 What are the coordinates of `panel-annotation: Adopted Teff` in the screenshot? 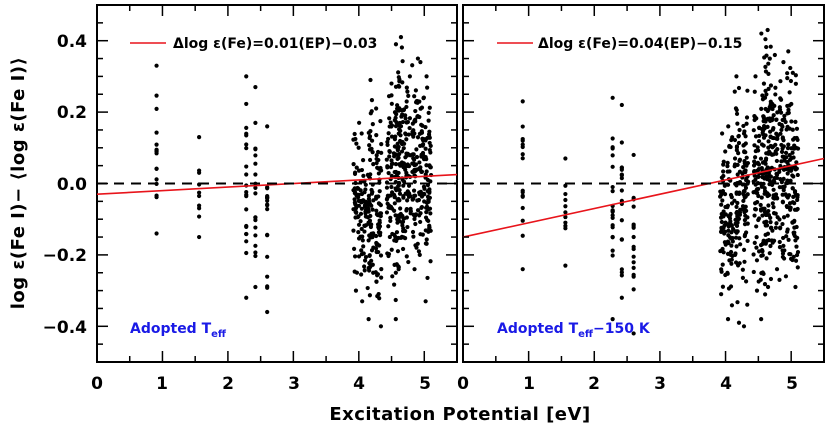 It's located at (178, 330).